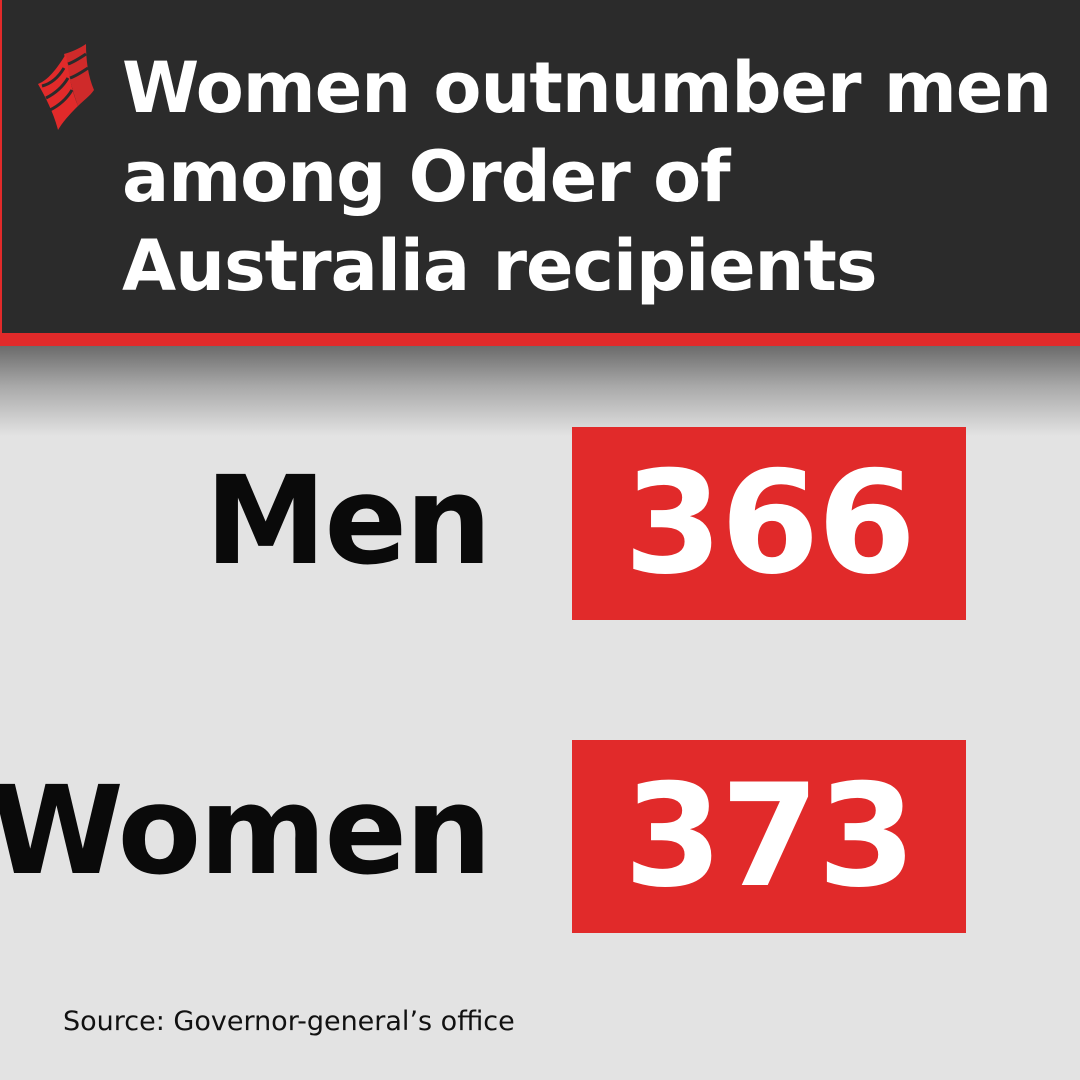 The width and height of the screenshot is (1080, 1080). I want to click on women-label: Women, so click(246, 831).